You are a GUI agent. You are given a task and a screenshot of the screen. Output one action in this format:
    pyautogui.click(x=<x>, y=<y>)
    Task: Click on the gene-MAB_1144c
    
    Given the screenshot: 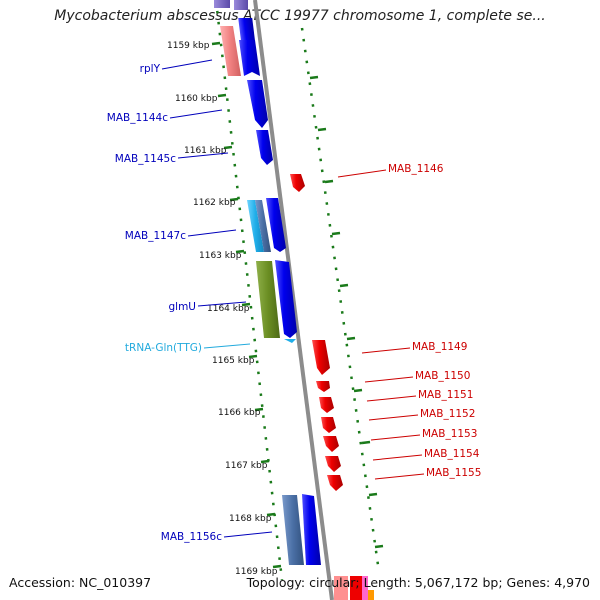 What is the action you would take?
    pyautogui.click(x=257, y=104)
    